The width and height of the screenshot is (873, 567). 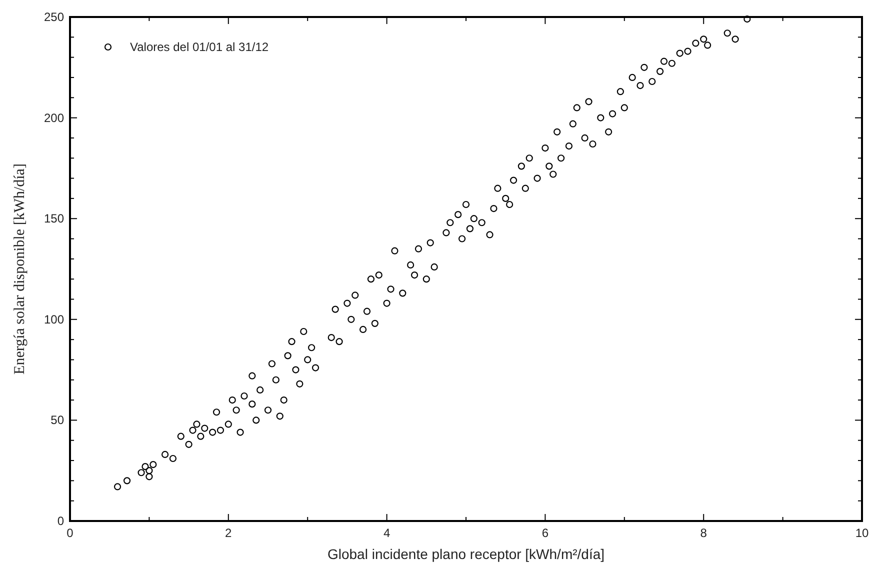 I want to click on y-tick-label: 0, so click(x=60, y=521).